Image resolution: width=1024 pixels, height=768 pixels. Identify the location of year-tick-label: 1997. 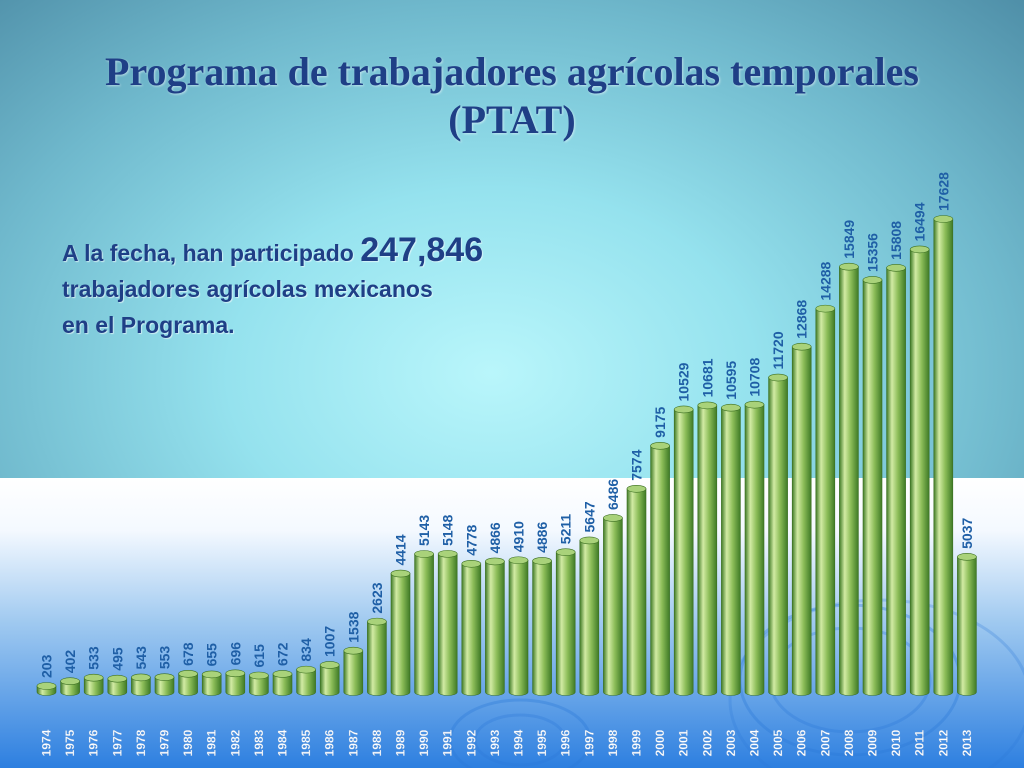
(589, 742).